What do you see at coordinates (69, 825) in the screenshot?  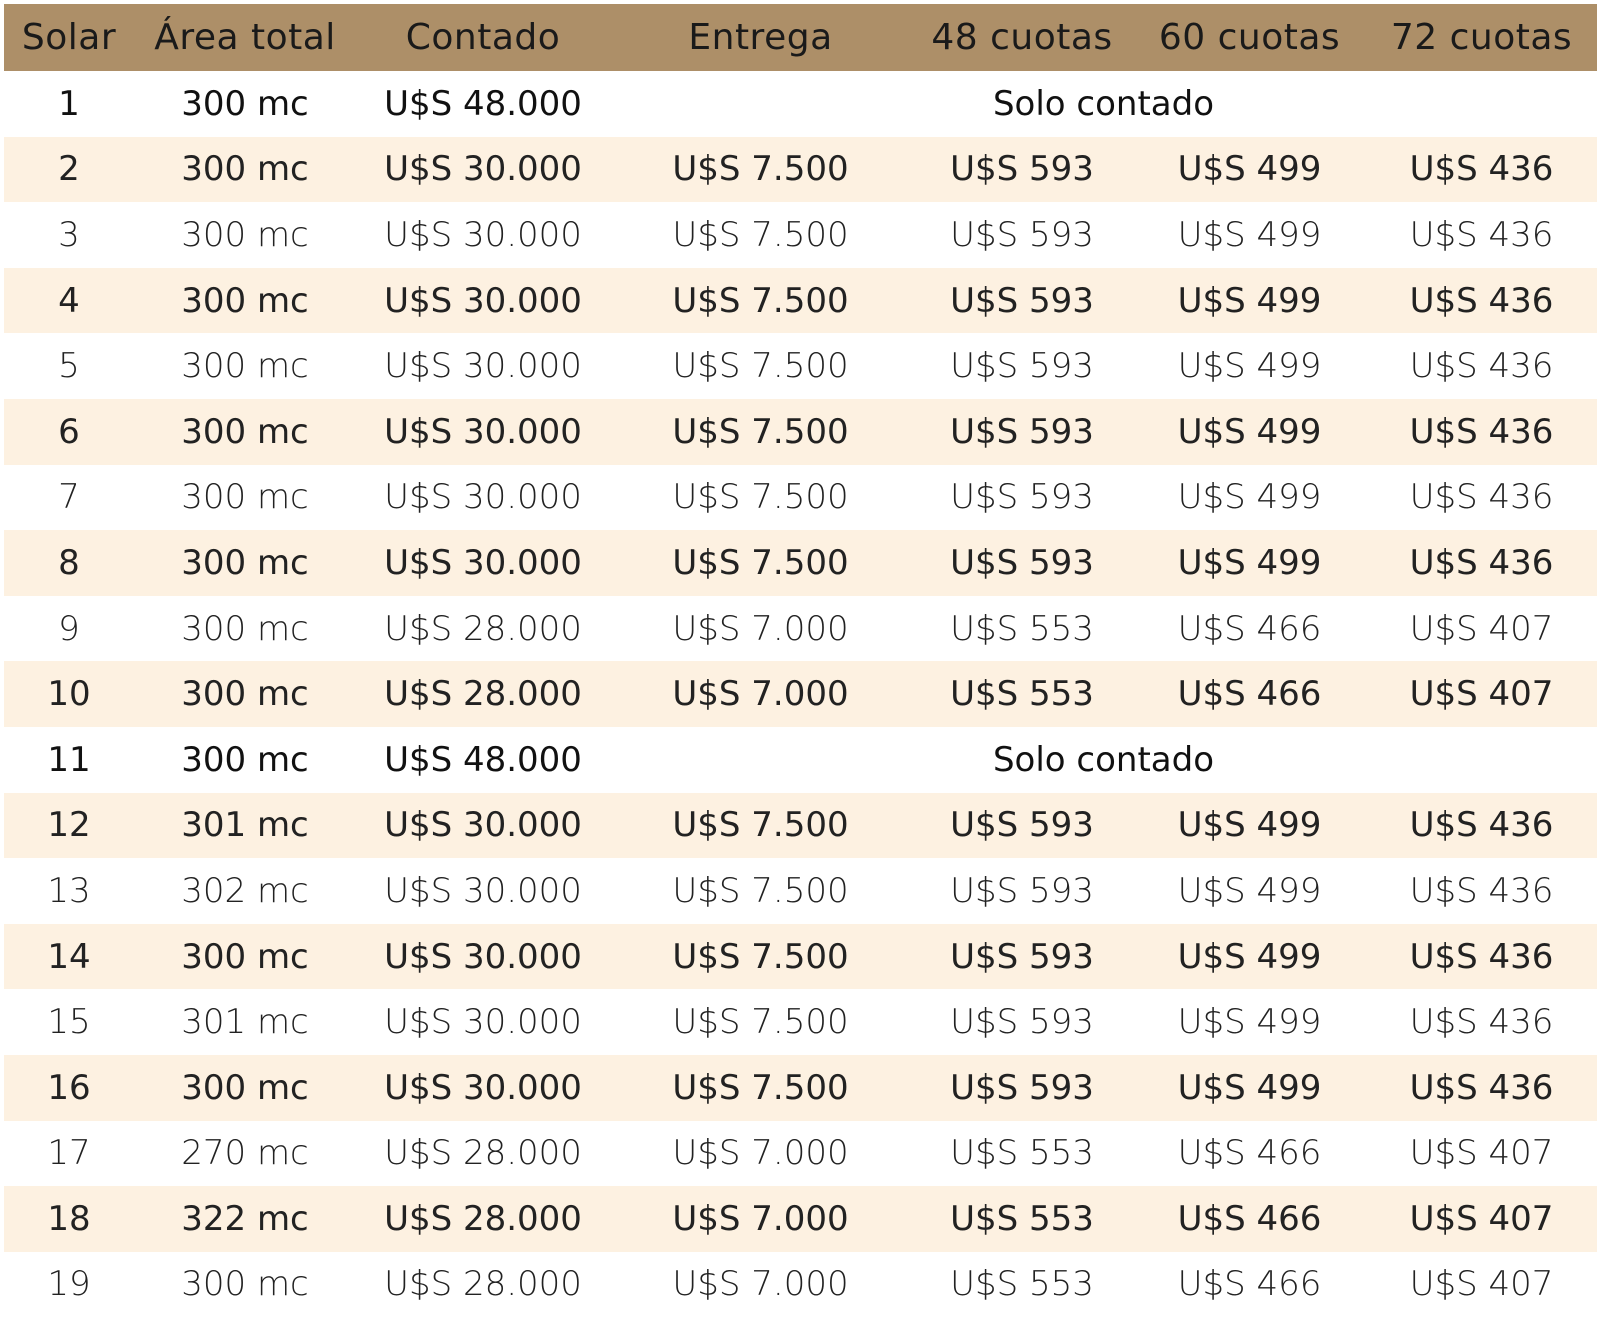 I see `cell-solar: 12` at bounding box center [69, 825].